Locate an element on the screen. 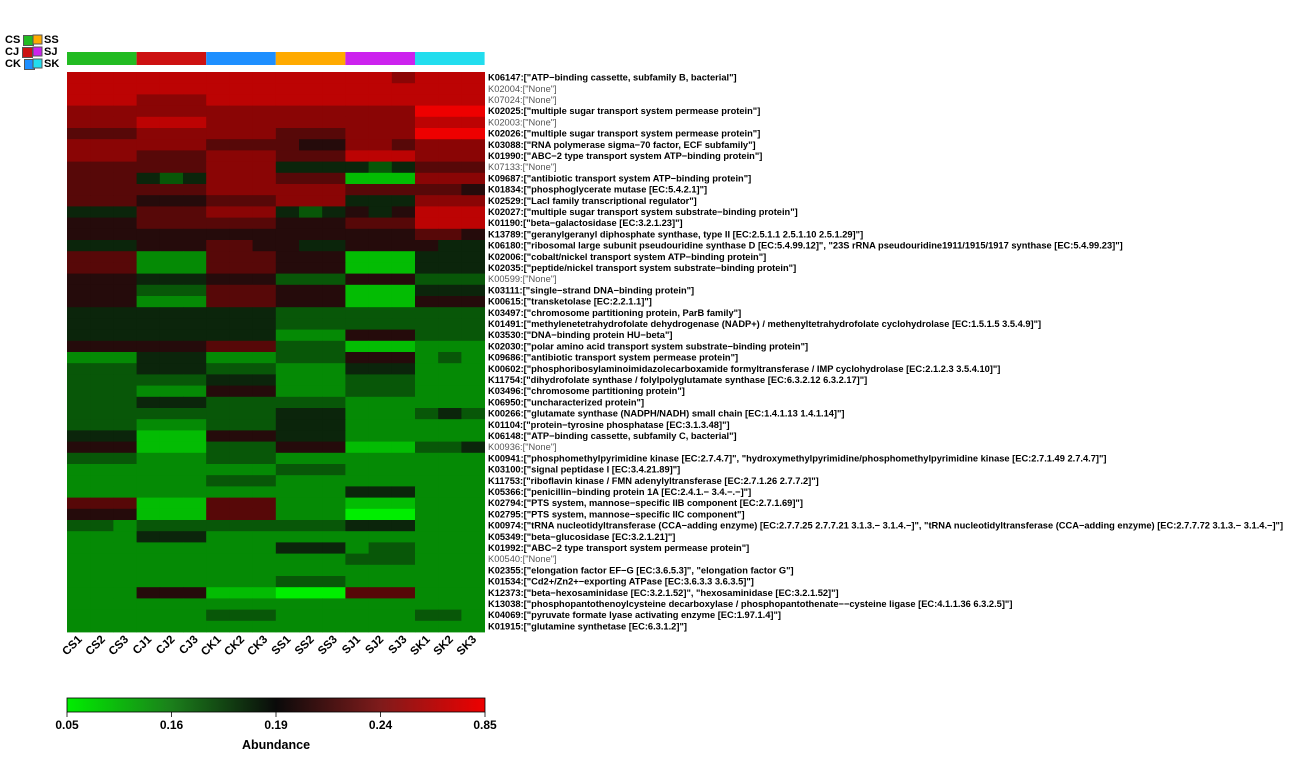  row-label: K06950:["uncharacterized protein"] is located at coordinates (566, 402).